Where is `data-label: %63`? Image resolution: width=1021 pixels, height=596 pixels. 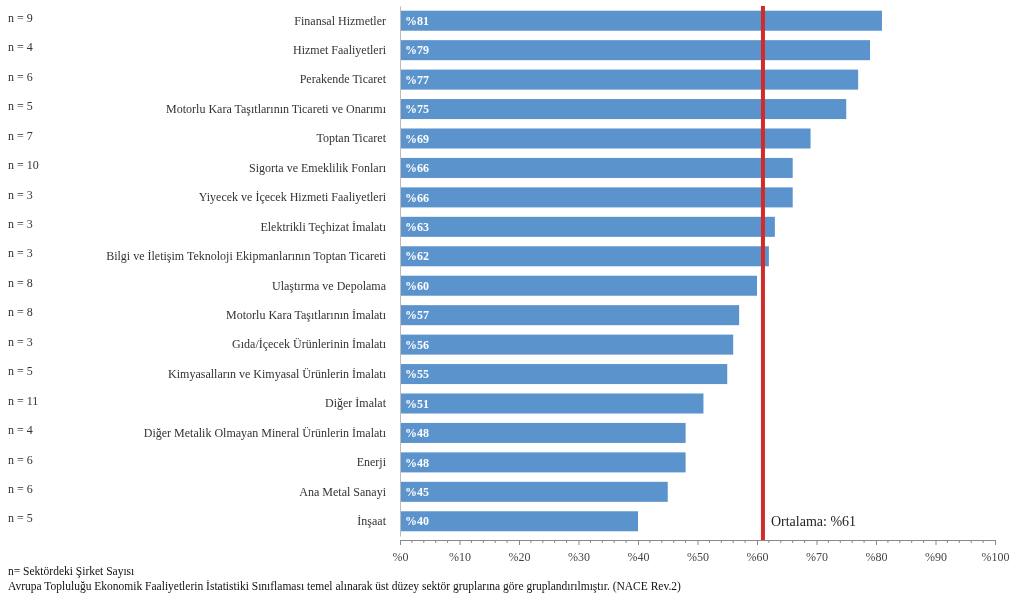
data-label: %63 is located at coordinates (417, 227).